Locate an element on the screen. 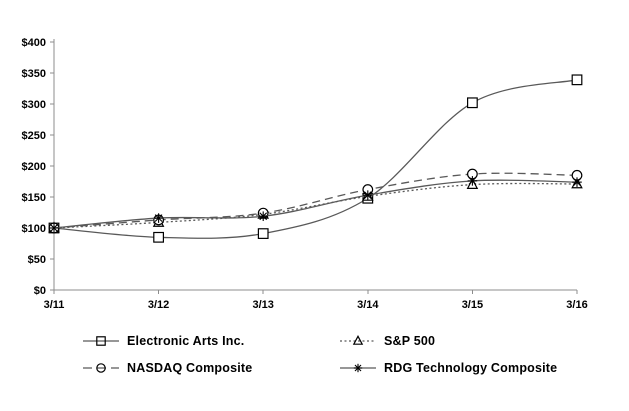  svg-text: 3/13 is located at coordinates (262, 305).